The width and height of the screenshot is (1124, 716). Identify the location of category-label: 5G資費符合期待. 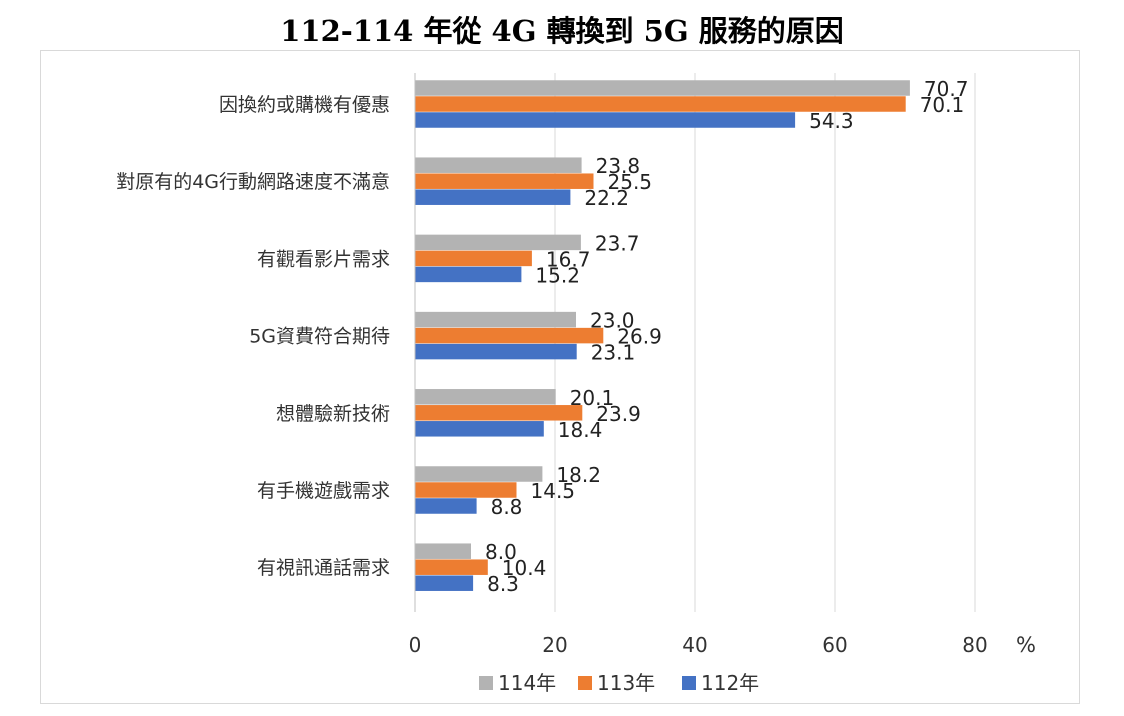
(319, 337).